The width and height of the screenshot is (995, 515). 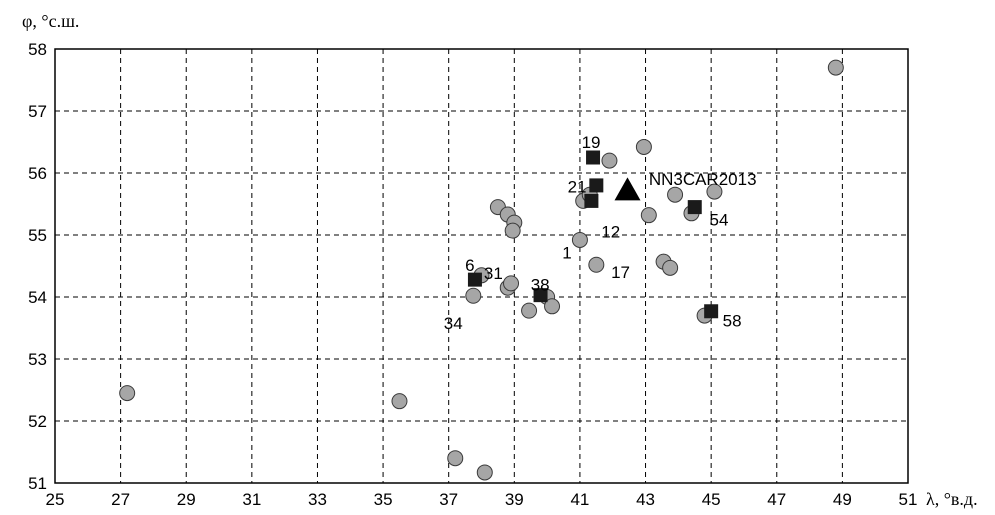 What do you see at coordinates (719, 220) in the screenshot?
I see `point-label: 54` at bounding box center [719, 220].